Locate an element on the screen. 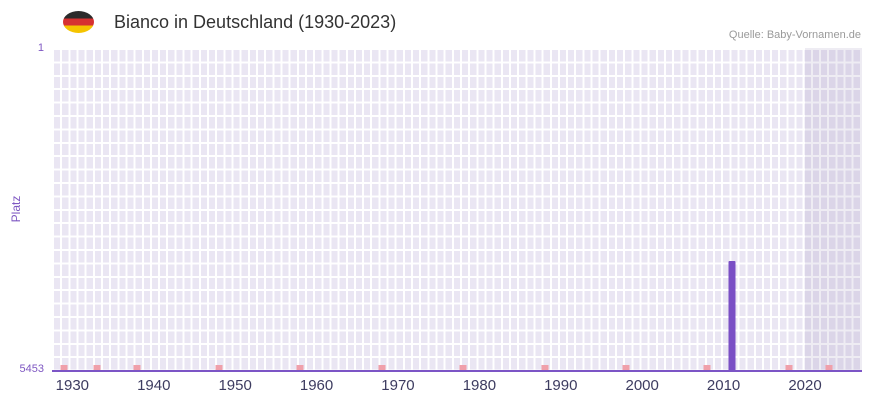 This screenshot has width=873, height=412. chart-title: Bianco in Deutschland (1930-2023) is located at coordinates (255, 22).